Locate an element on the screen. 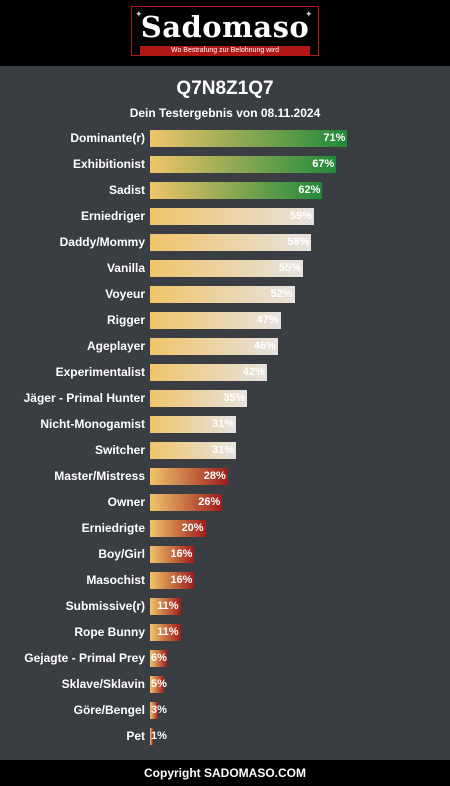  bar-value-label: 46% is located at coordinates (264, 346).